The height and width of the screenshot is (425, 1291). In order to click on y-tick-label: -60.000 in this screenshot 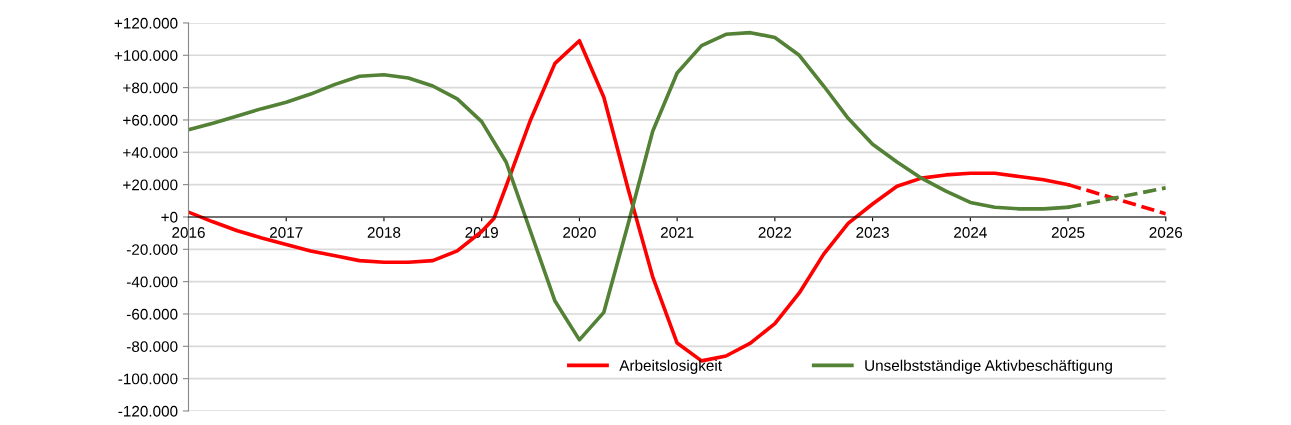, I will do `click(152, 314)`.